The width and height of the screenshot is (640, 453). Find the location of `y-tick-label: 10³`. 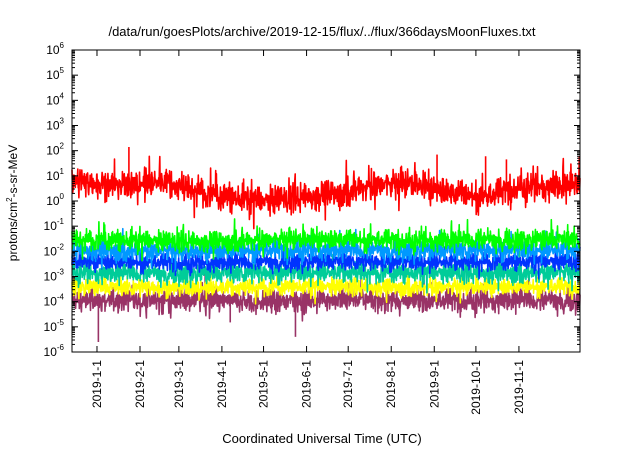

y-tick-label: 10³ is located at coordinates (55, 125).